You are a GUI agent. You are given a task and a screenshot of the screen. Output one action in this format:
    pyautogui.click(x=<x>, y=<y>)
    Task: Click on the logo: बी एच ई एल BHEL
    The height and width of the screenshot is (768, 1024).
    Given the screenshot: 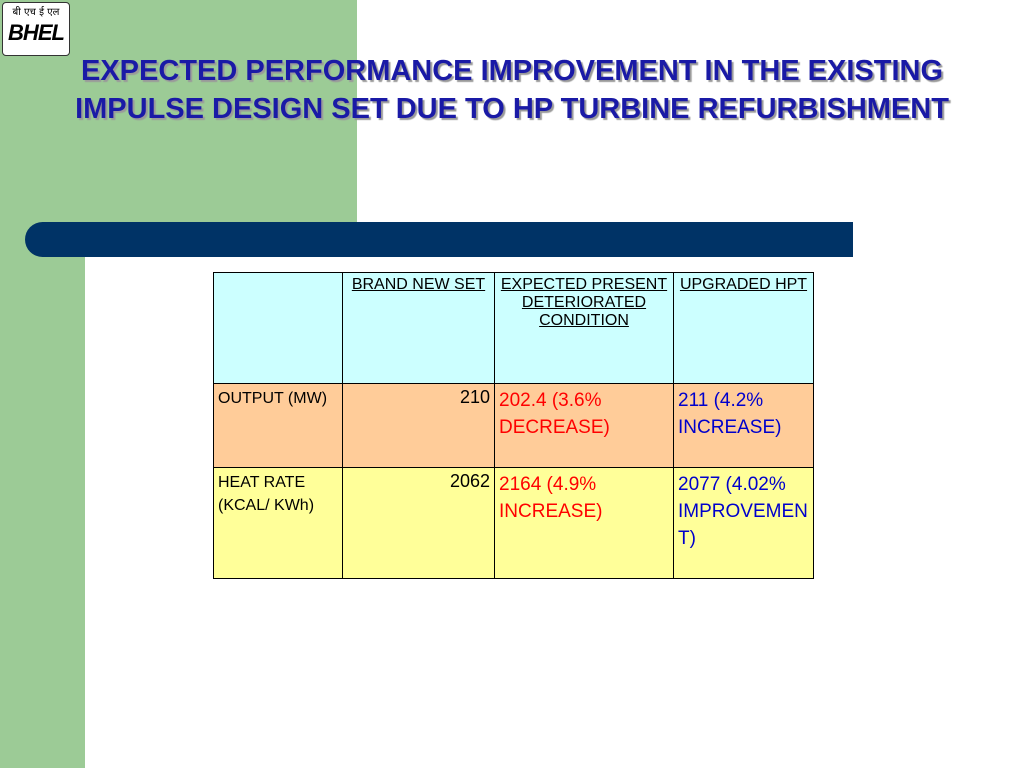 What is the action you would take?
    pyautogui.click(x=36, y=29)
    